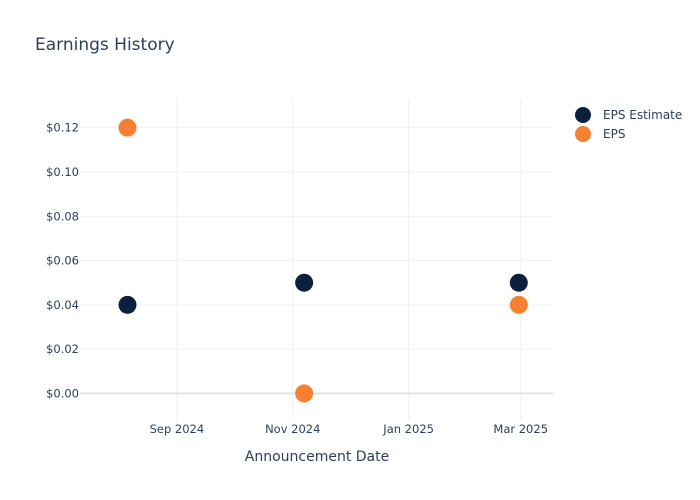 The height and width of the screenshot is (500, 700). I want to click on y-tick-label: $0.04, so click(62, 305).